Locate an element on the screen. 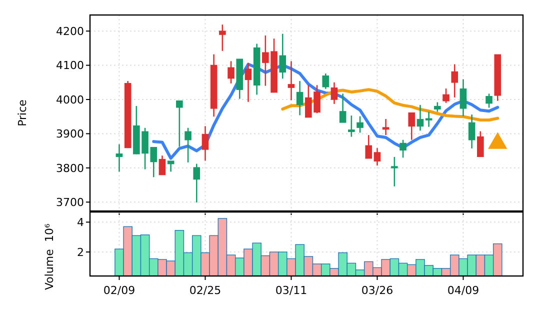 The height and width of the screenshot is (322, 537). y-tick-label: 4000 is located at coordinates (70, 99).